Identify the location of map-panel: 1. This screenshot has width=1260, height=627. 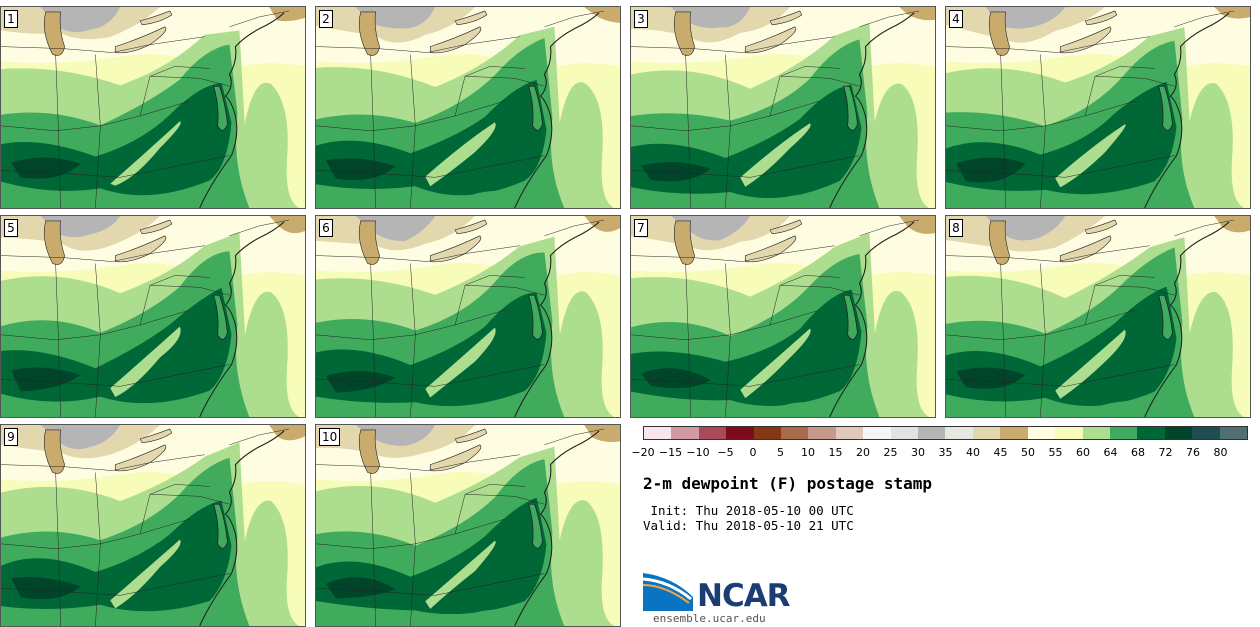
(153, 107).